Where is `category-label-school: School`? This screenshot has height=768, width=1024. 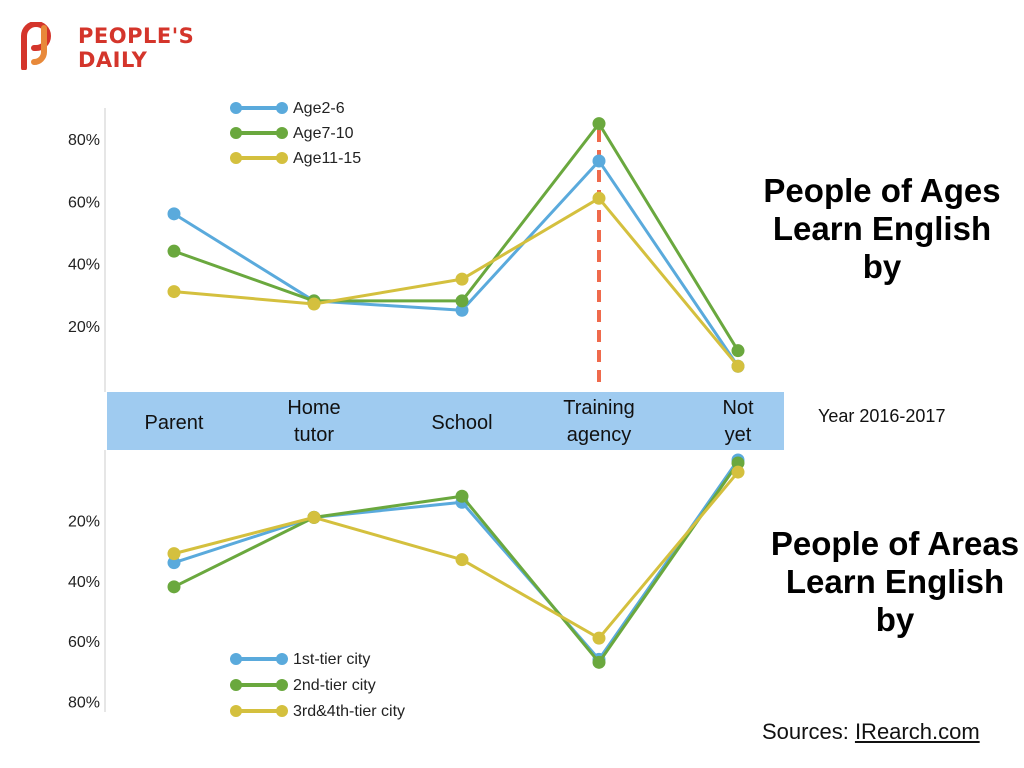 category-label-school: School is located at coordinates (461, 423).